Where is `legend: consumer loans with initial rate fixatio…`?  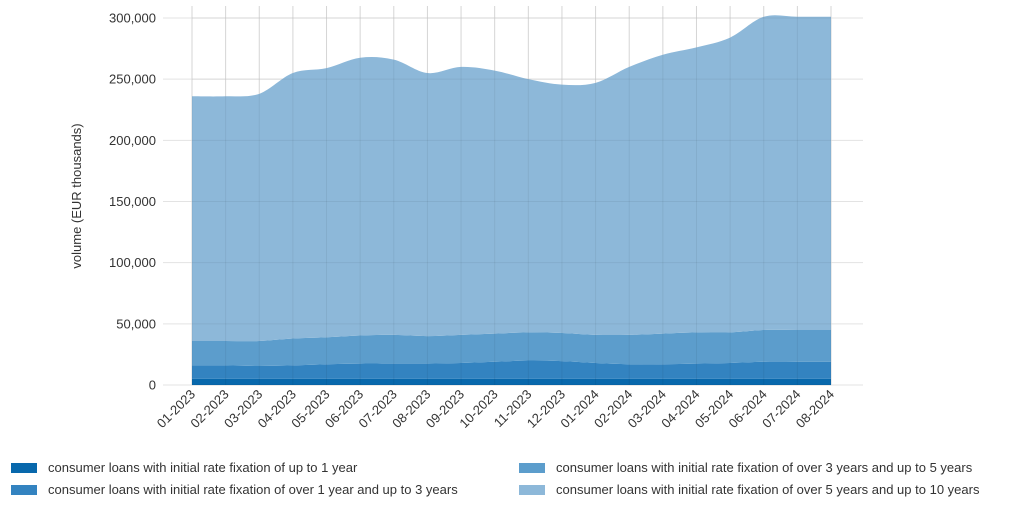 legend: consumer loans with initial rate fixatio… is located at coordinates (512, 480).